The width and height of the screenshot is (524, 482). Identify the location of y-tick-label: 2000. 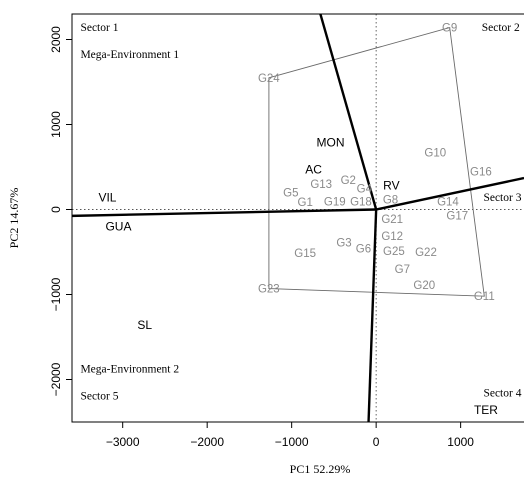
(56, 39).